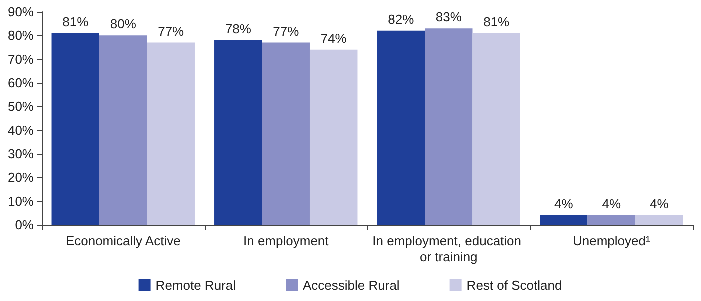 The height and width of the screenshot is (301, 701). Describe the element at coordinates (24, 225) in the screenshot. I see `y-tick-label: 0%` at that location.